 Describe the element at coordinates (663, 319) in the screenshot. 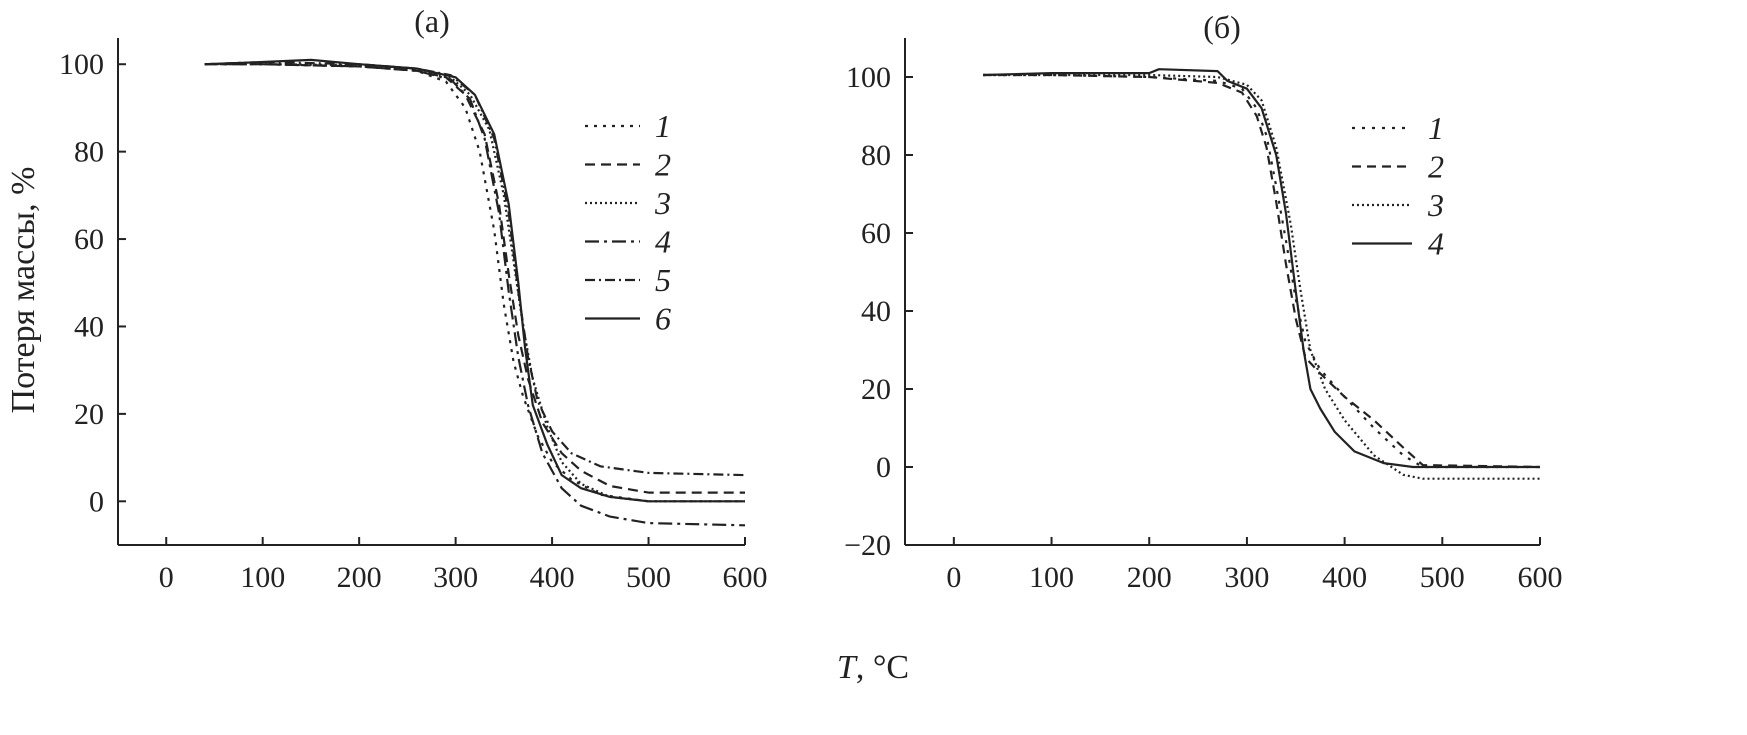

I see `legend-label-6: 6` at that location.